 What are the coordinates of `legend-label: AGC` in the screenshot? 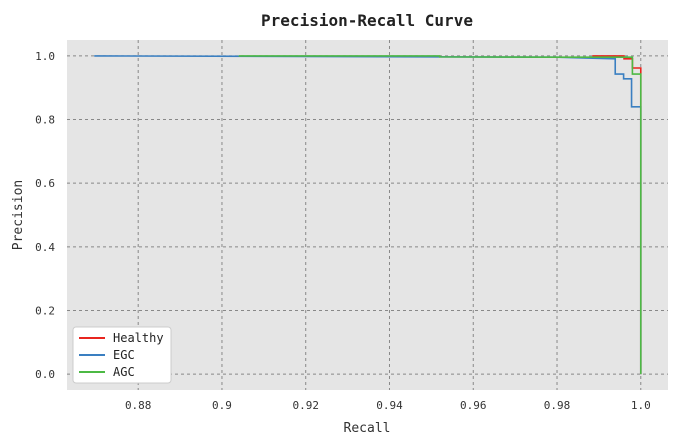 It's located at (124, 372).